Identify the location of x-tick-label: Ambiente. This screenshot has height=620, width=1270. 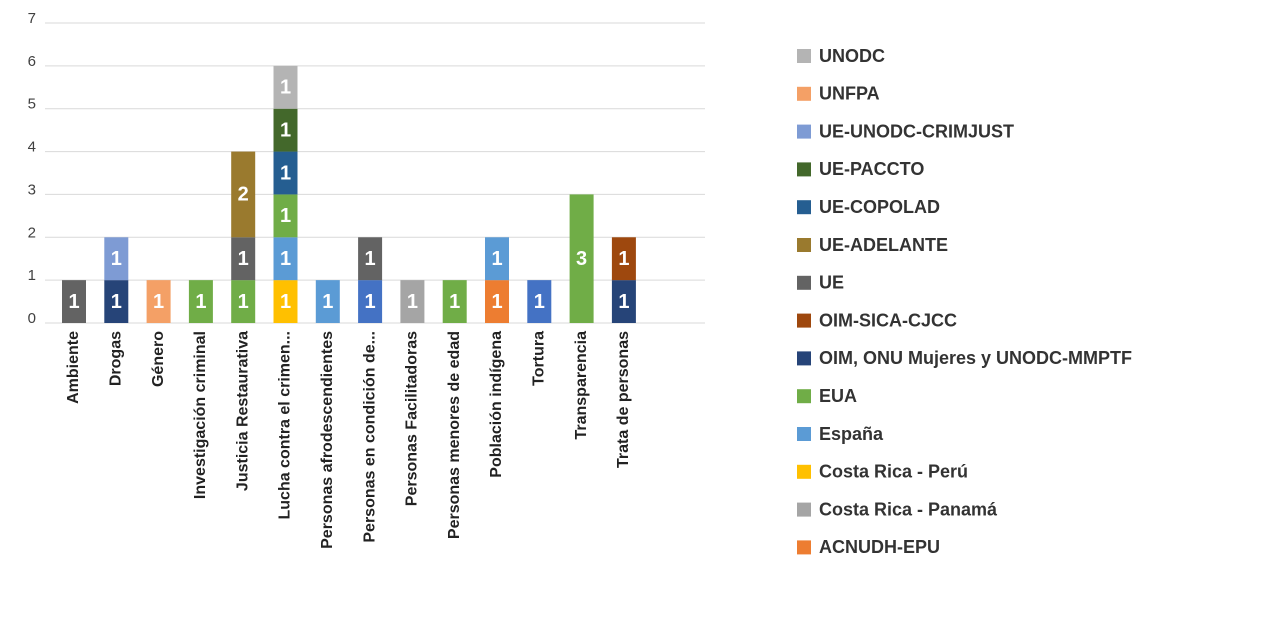
(73, 367).